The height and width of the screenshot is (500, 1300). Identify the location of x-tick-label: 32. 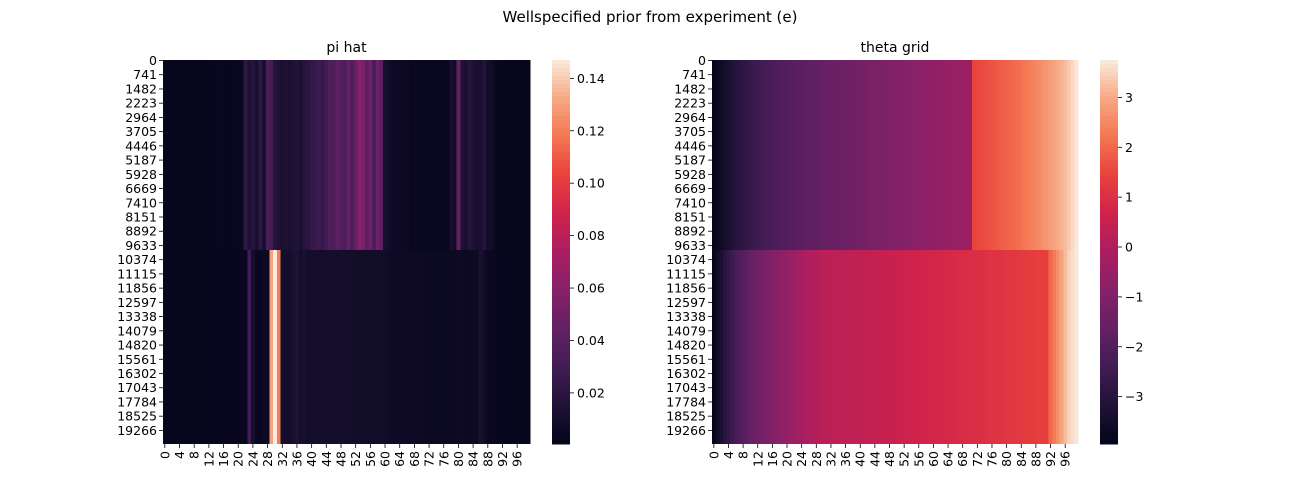
(830, 459).